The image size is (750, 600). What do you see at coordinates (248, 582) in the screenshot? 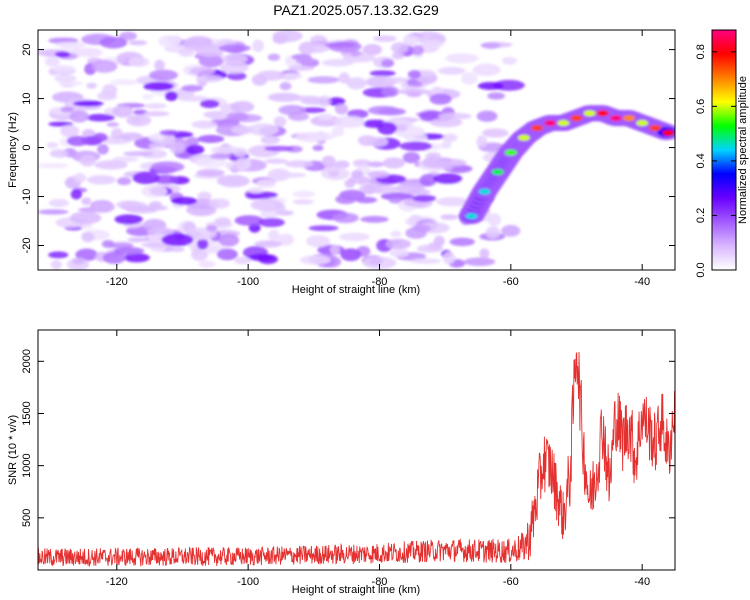
I see `x-tick-label: -100` at bounding box center [248, 582].